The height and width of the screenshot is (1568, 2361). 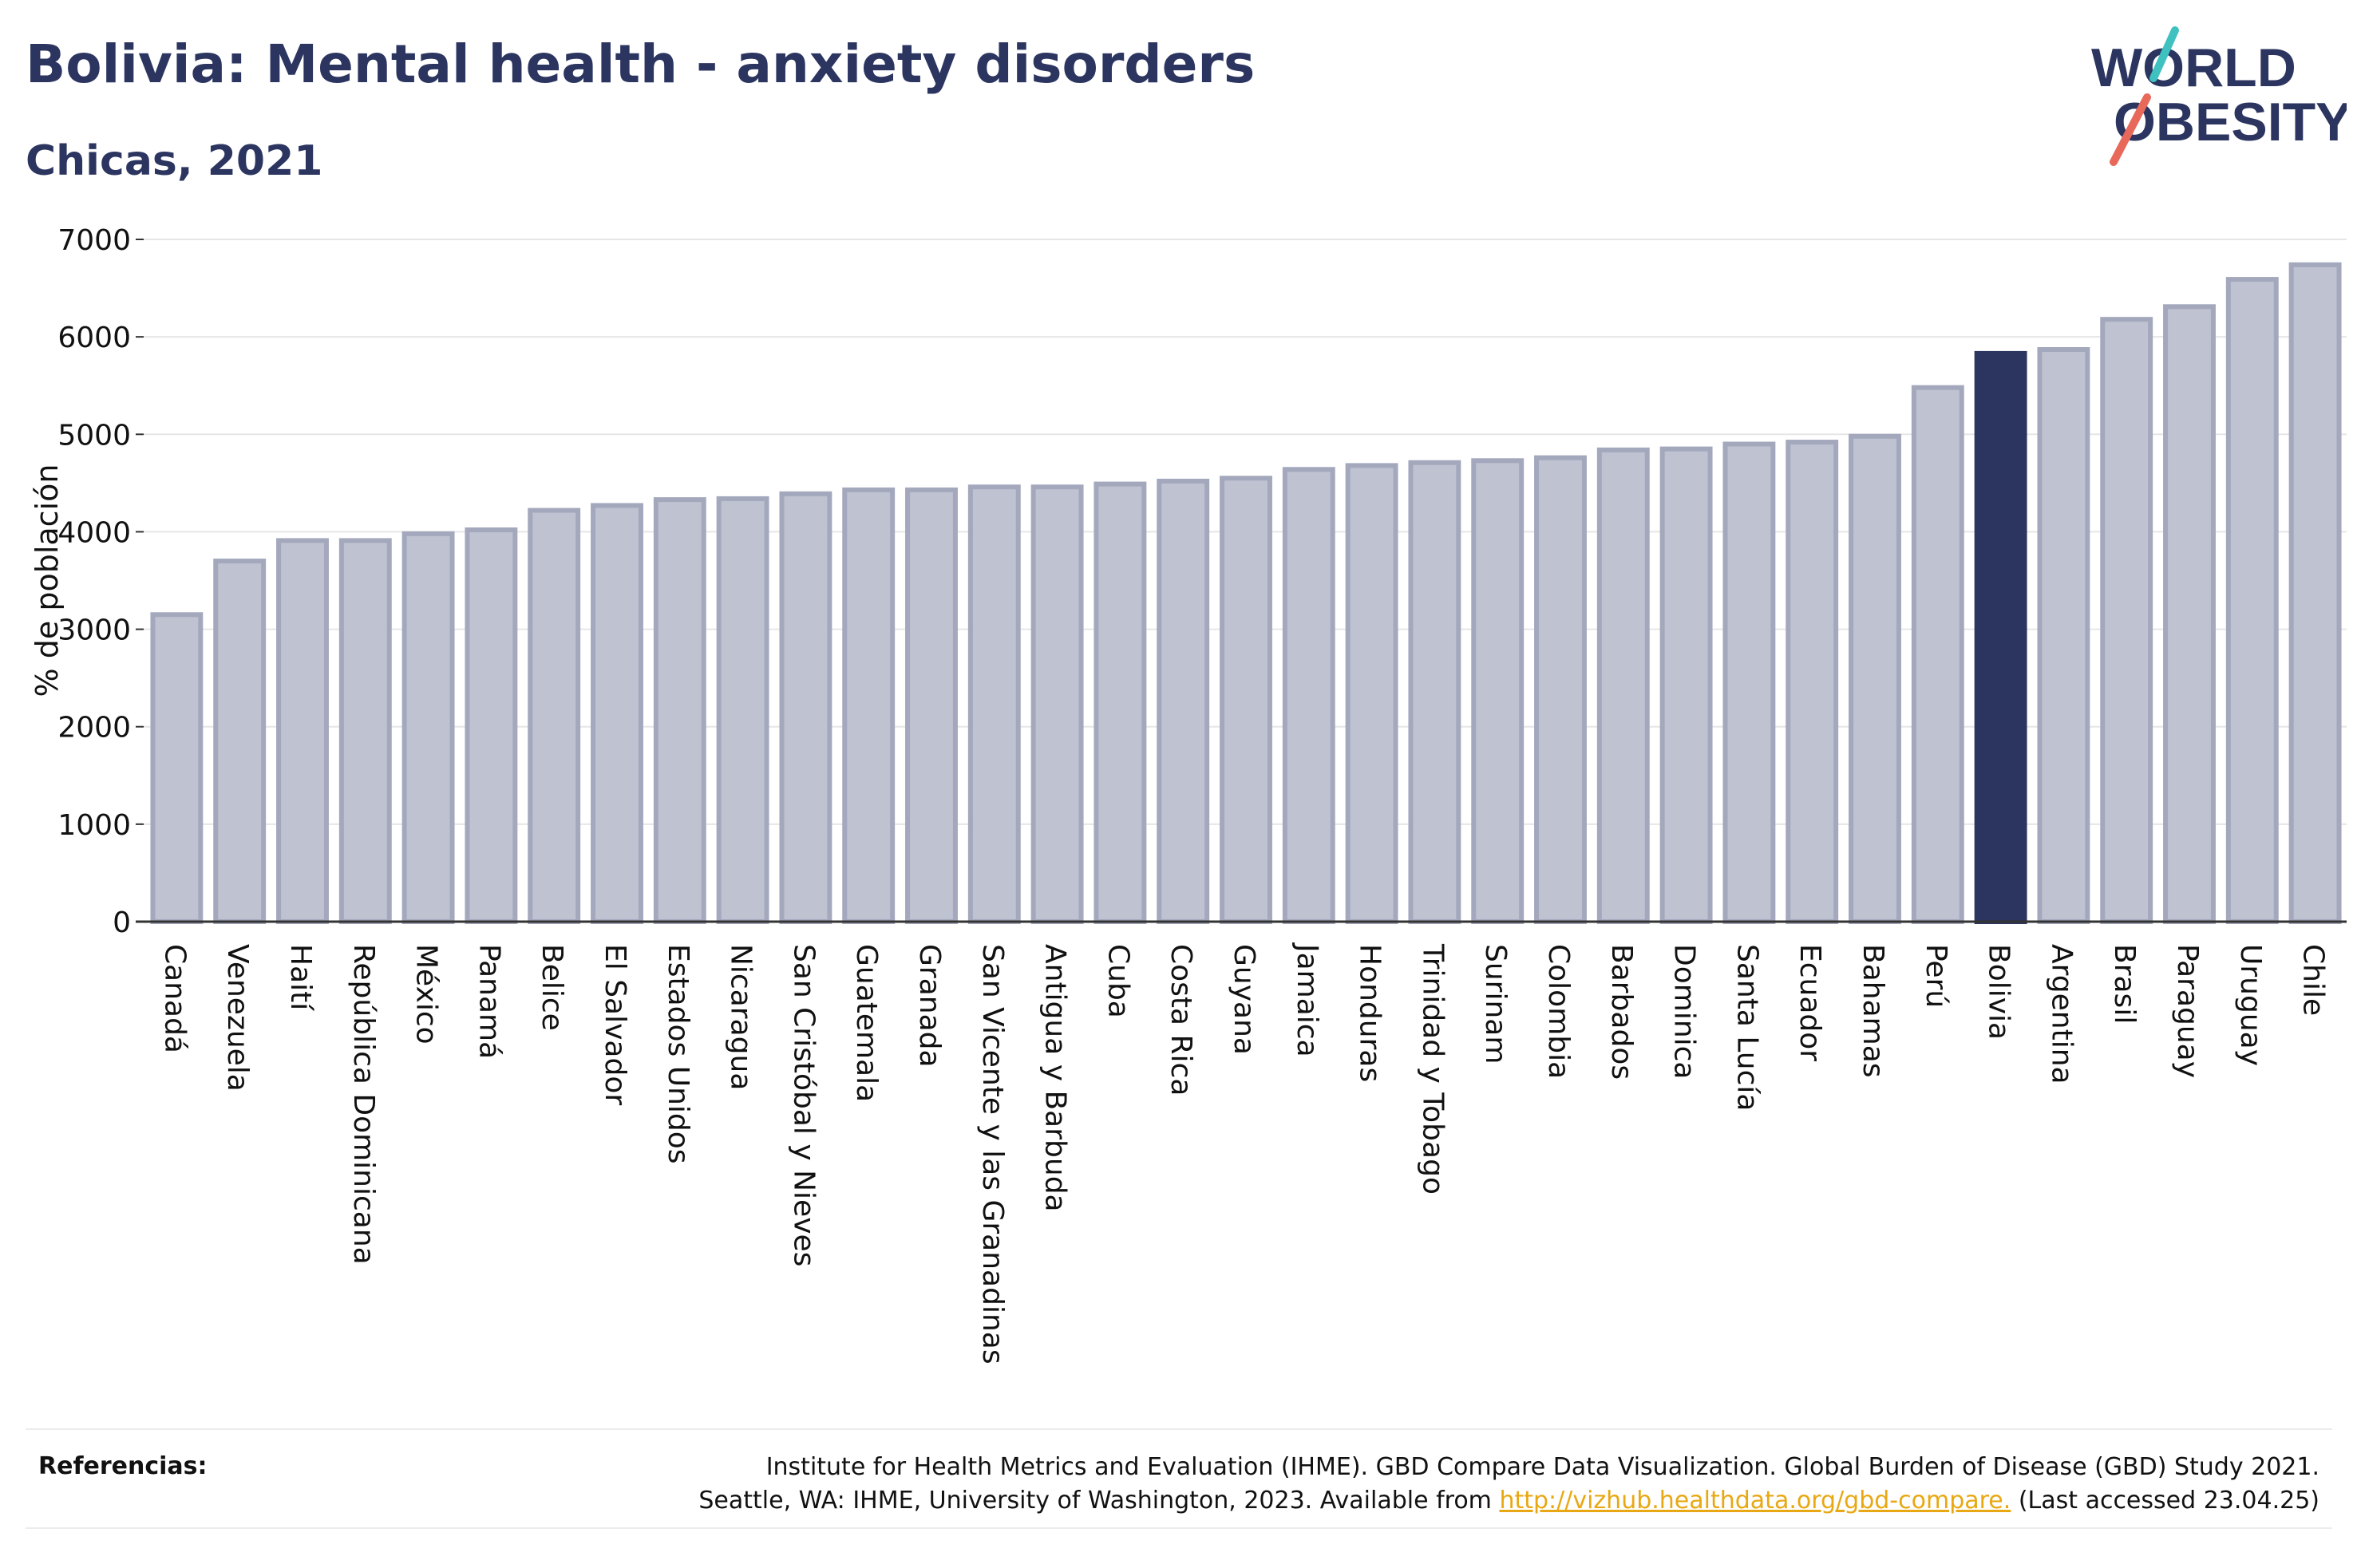 I want to click on y-tick-label: 3000, so click(x=94, y=630).